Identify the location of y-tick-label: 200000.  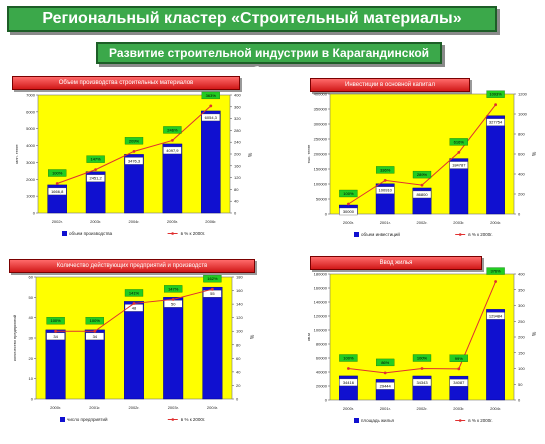
(321, 154).